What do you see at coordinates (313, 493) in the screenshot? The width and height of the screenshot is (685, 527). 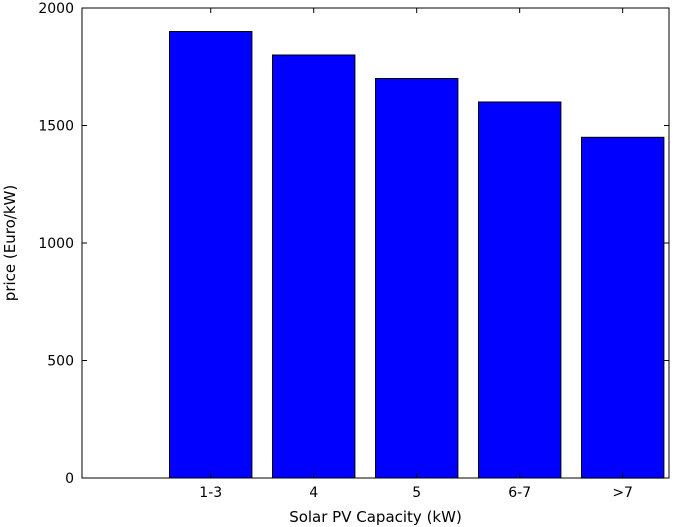 I see `x-tick-label-1: 4` at bounding box center [313, 493].